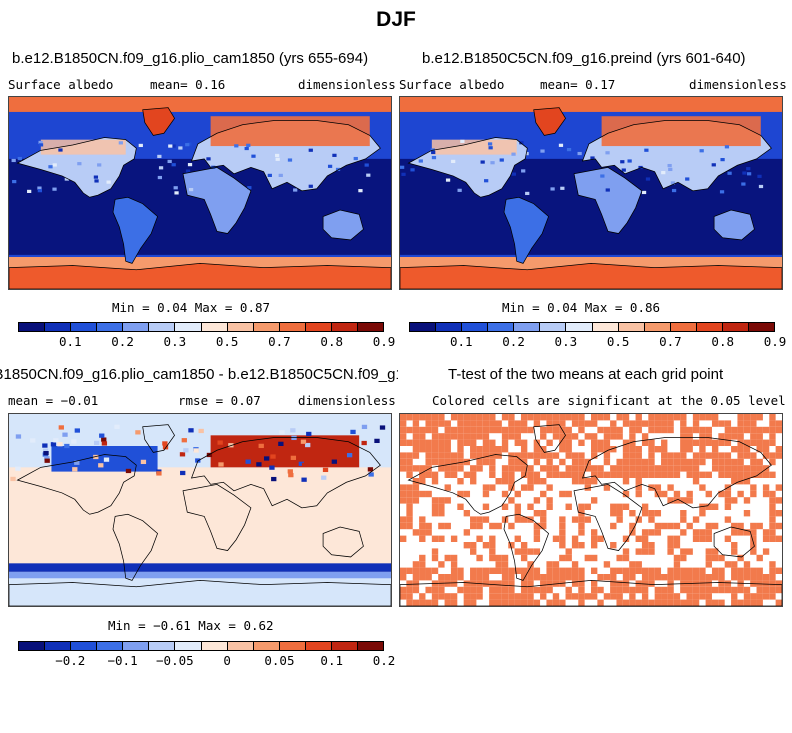  Describe the element at coordinates (591, 104) in the screenshot. I see `arctic-sea-ice` at that location.